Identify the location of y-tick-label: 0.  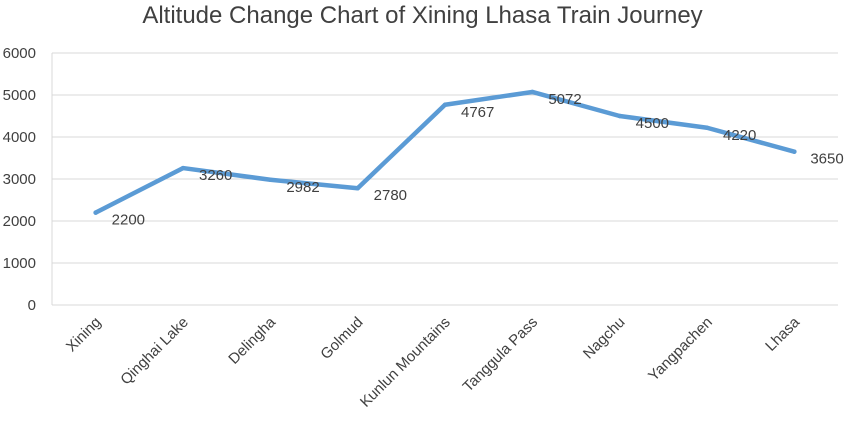
(32, 305).